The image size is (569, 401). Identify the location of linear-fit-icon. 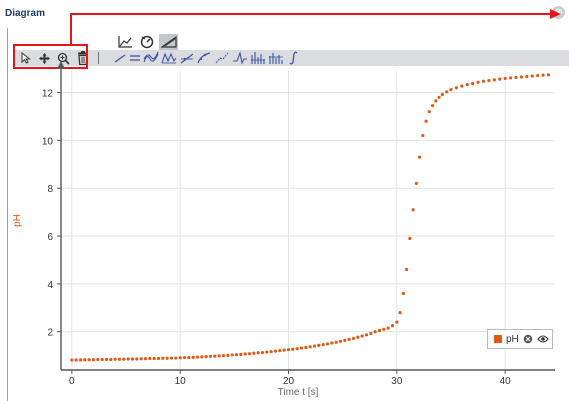
(187, 58).